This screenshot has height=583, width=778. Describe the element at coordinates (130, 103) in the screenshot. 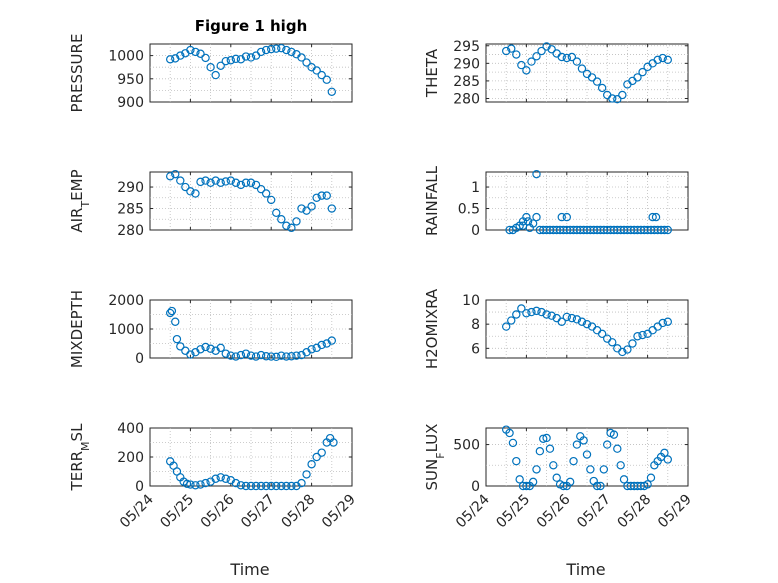

I see `y-tick-label: 900` at that location.